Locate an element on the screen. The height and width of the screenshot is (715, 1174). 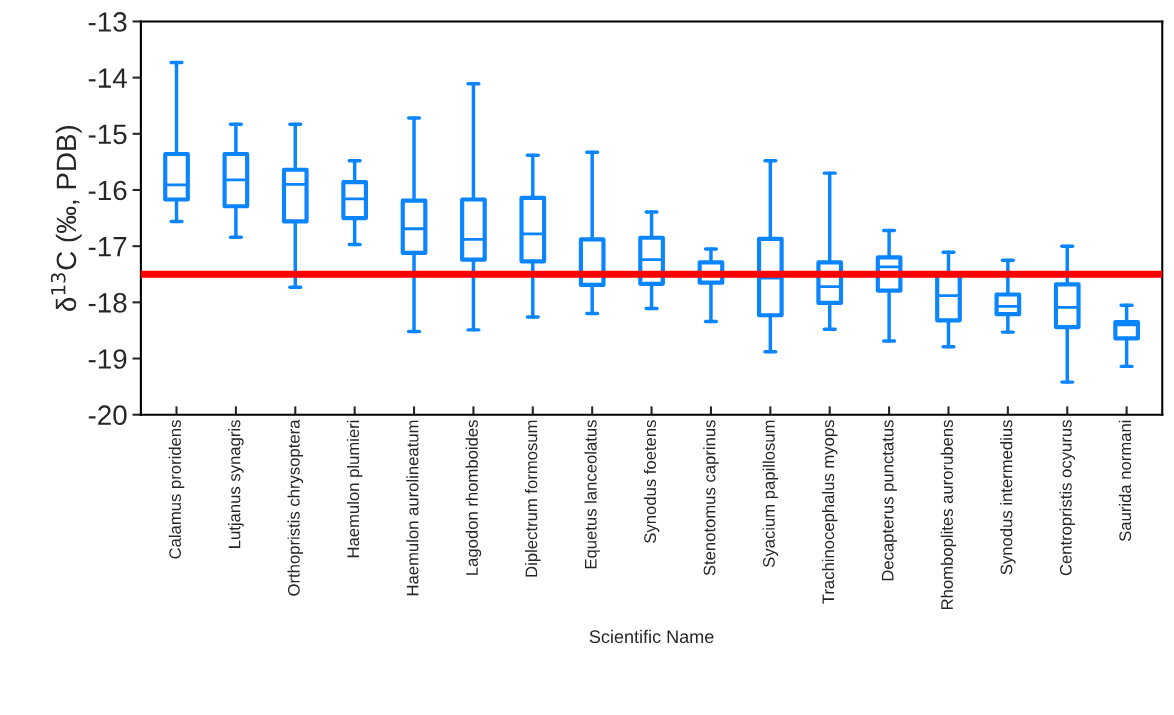
y-tick-label: -18 is located at coordinates (107, 303).